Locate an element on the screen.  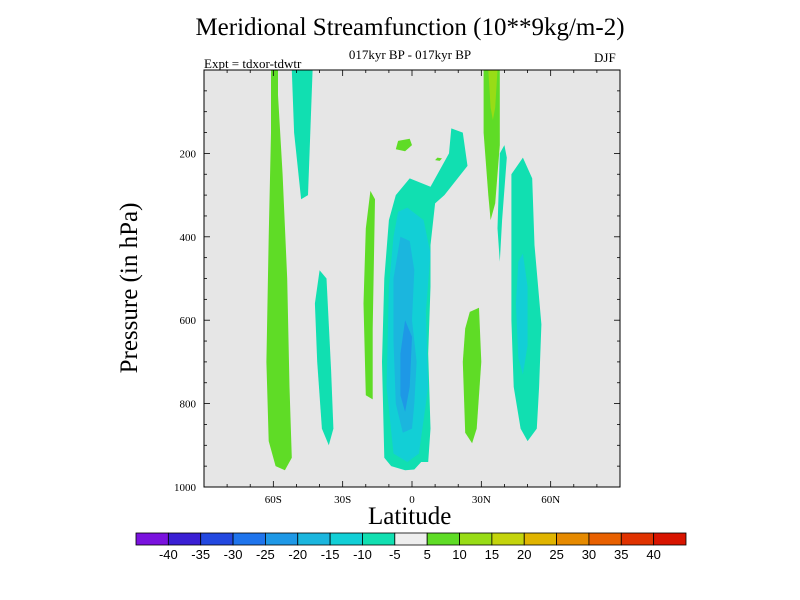
colorbar-label: 20 is located at coordinates (524, 554).